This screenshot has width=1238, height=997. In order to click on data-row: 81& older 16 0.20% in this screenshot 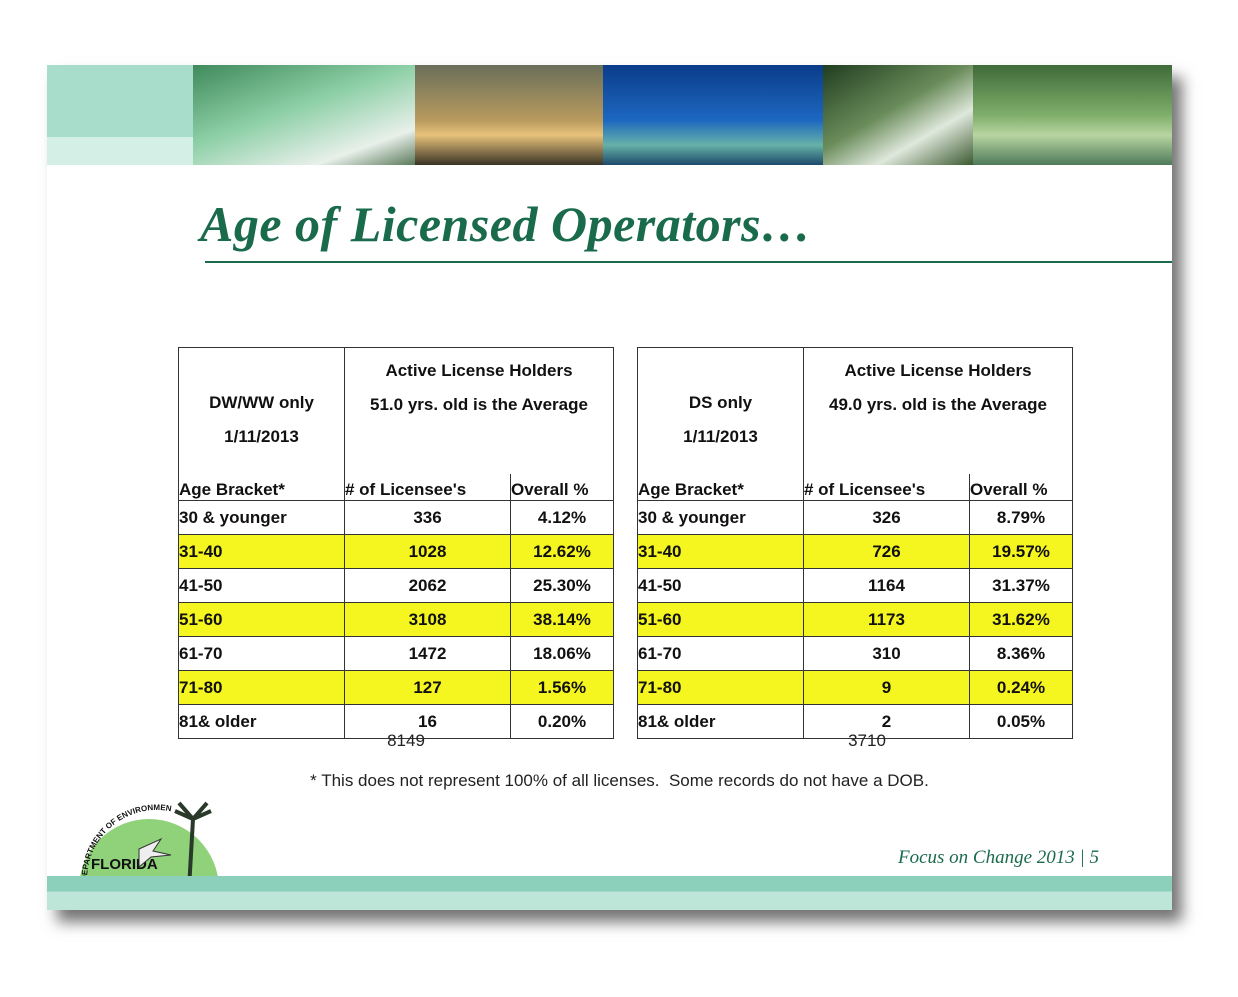, I will do `click(396, 721)`.